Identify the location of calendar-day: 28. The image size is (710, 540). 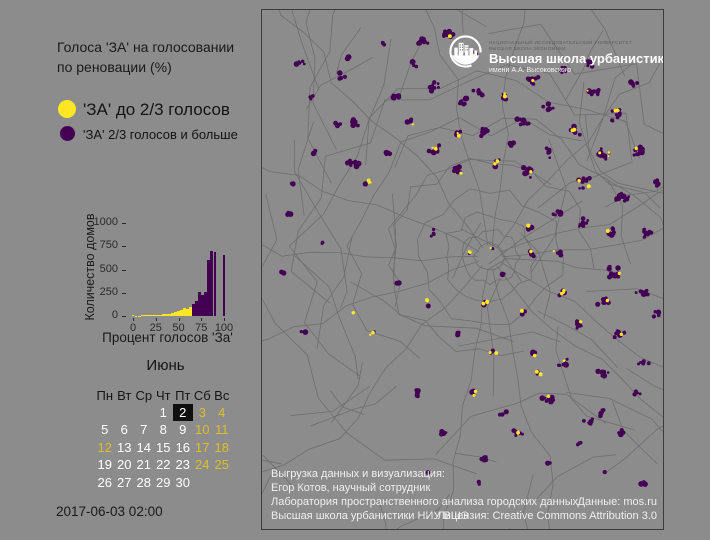
(143, 482).